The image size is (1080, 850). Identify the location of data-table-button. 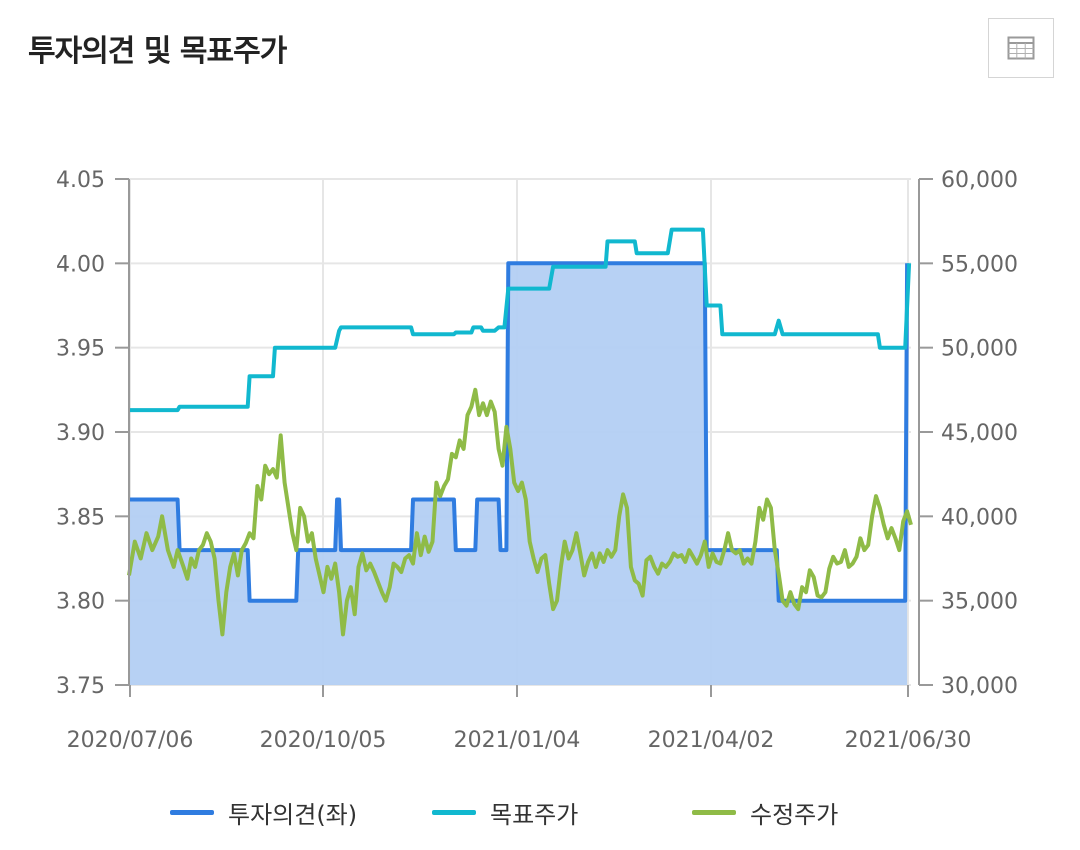
(1021, 48).